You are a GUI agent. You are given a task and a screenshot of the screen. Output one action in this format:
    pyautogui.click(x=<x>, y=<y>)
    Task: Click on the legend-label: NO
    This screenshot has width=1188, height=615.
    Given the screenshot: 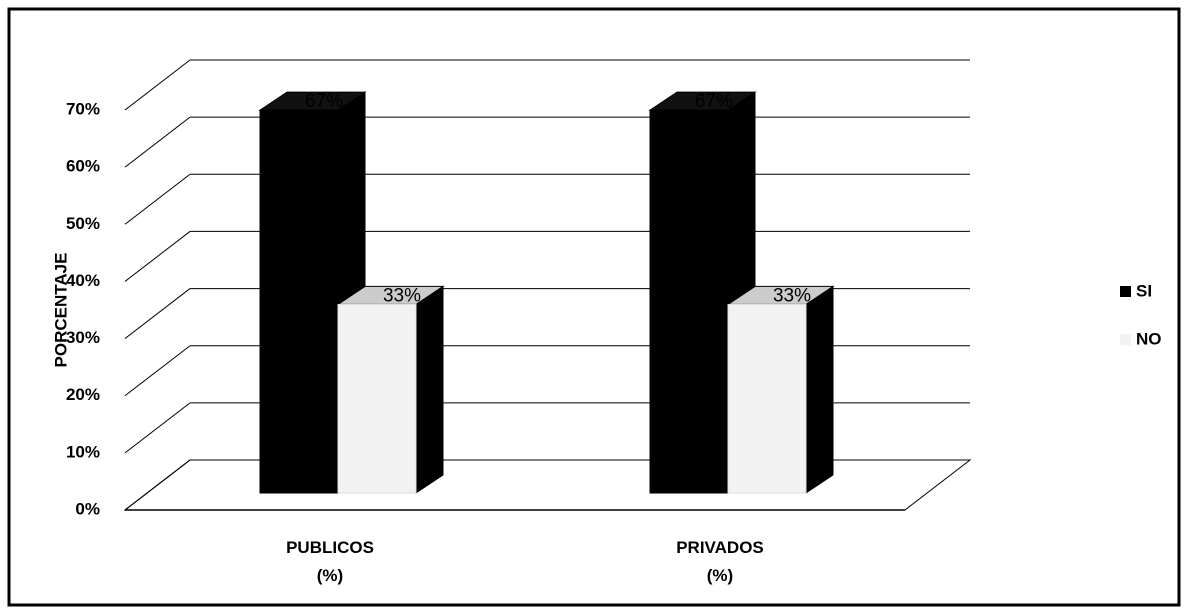 What is the action you would take?
    pyautogui.click(x=1149, y=338)
    